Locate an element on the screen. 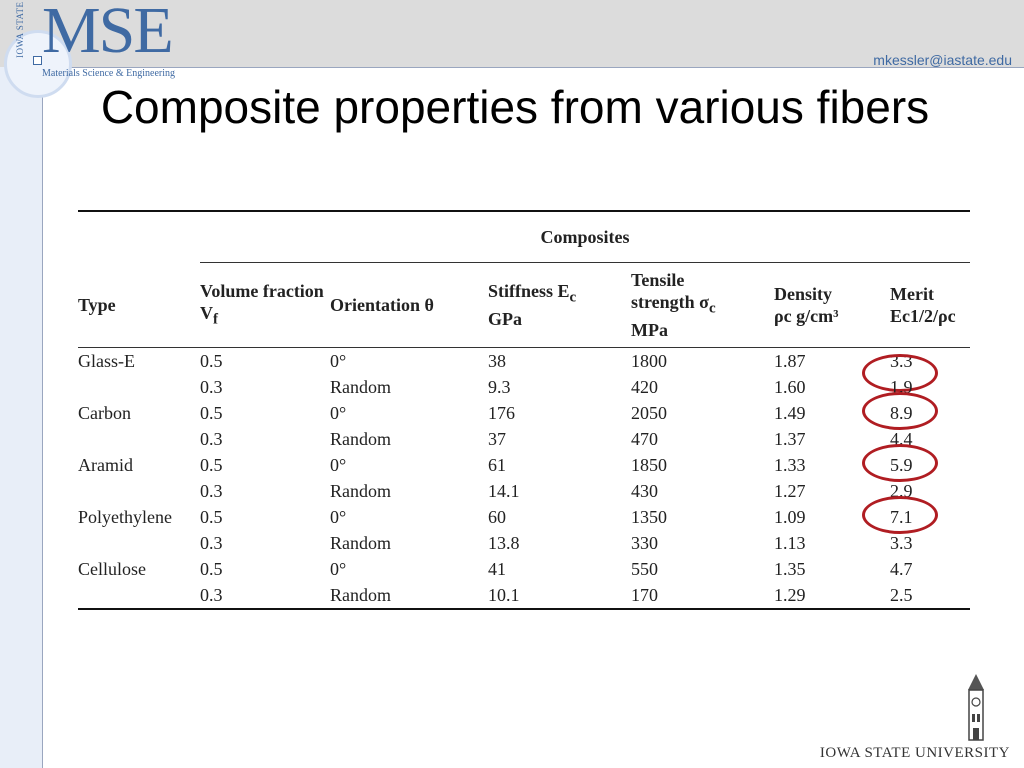 The image size is (1024, 768). col-header-stiffness: Stiffness Ec GPa is located at coordinates (559, 305).